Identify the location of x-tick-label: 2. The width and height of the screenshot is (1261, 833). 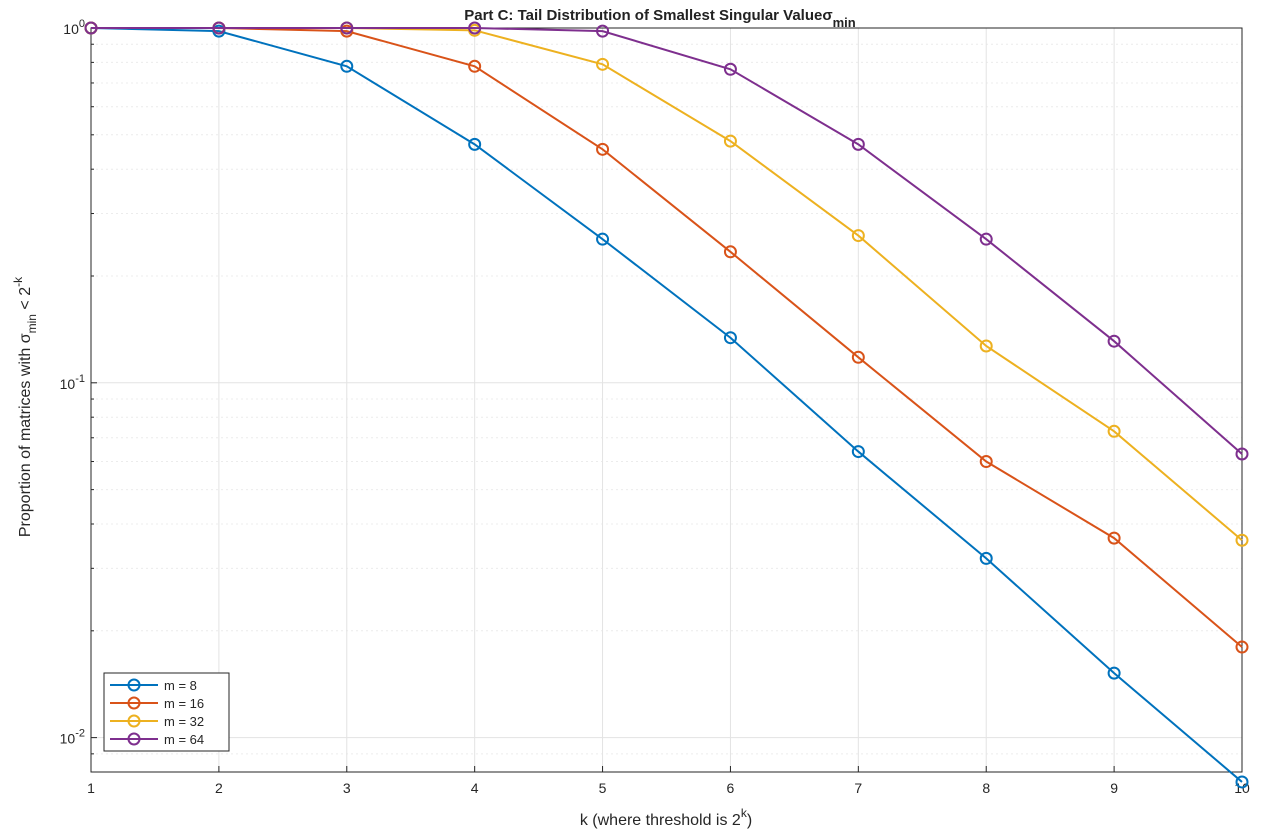
(219, 788).